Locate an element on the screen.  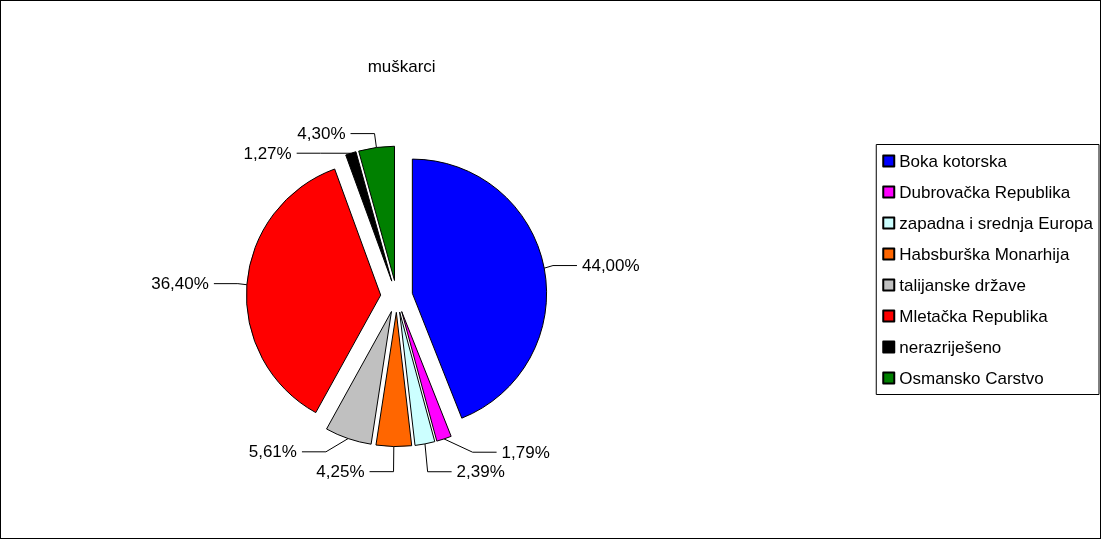
legend-label: Osmansko Carstvo is located at coordinates (971, 378).